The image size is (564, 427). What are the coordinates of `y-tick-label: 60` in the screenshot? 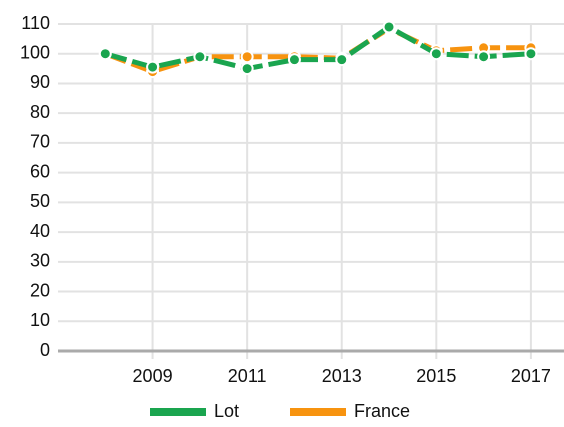 It's located at (40, 171).